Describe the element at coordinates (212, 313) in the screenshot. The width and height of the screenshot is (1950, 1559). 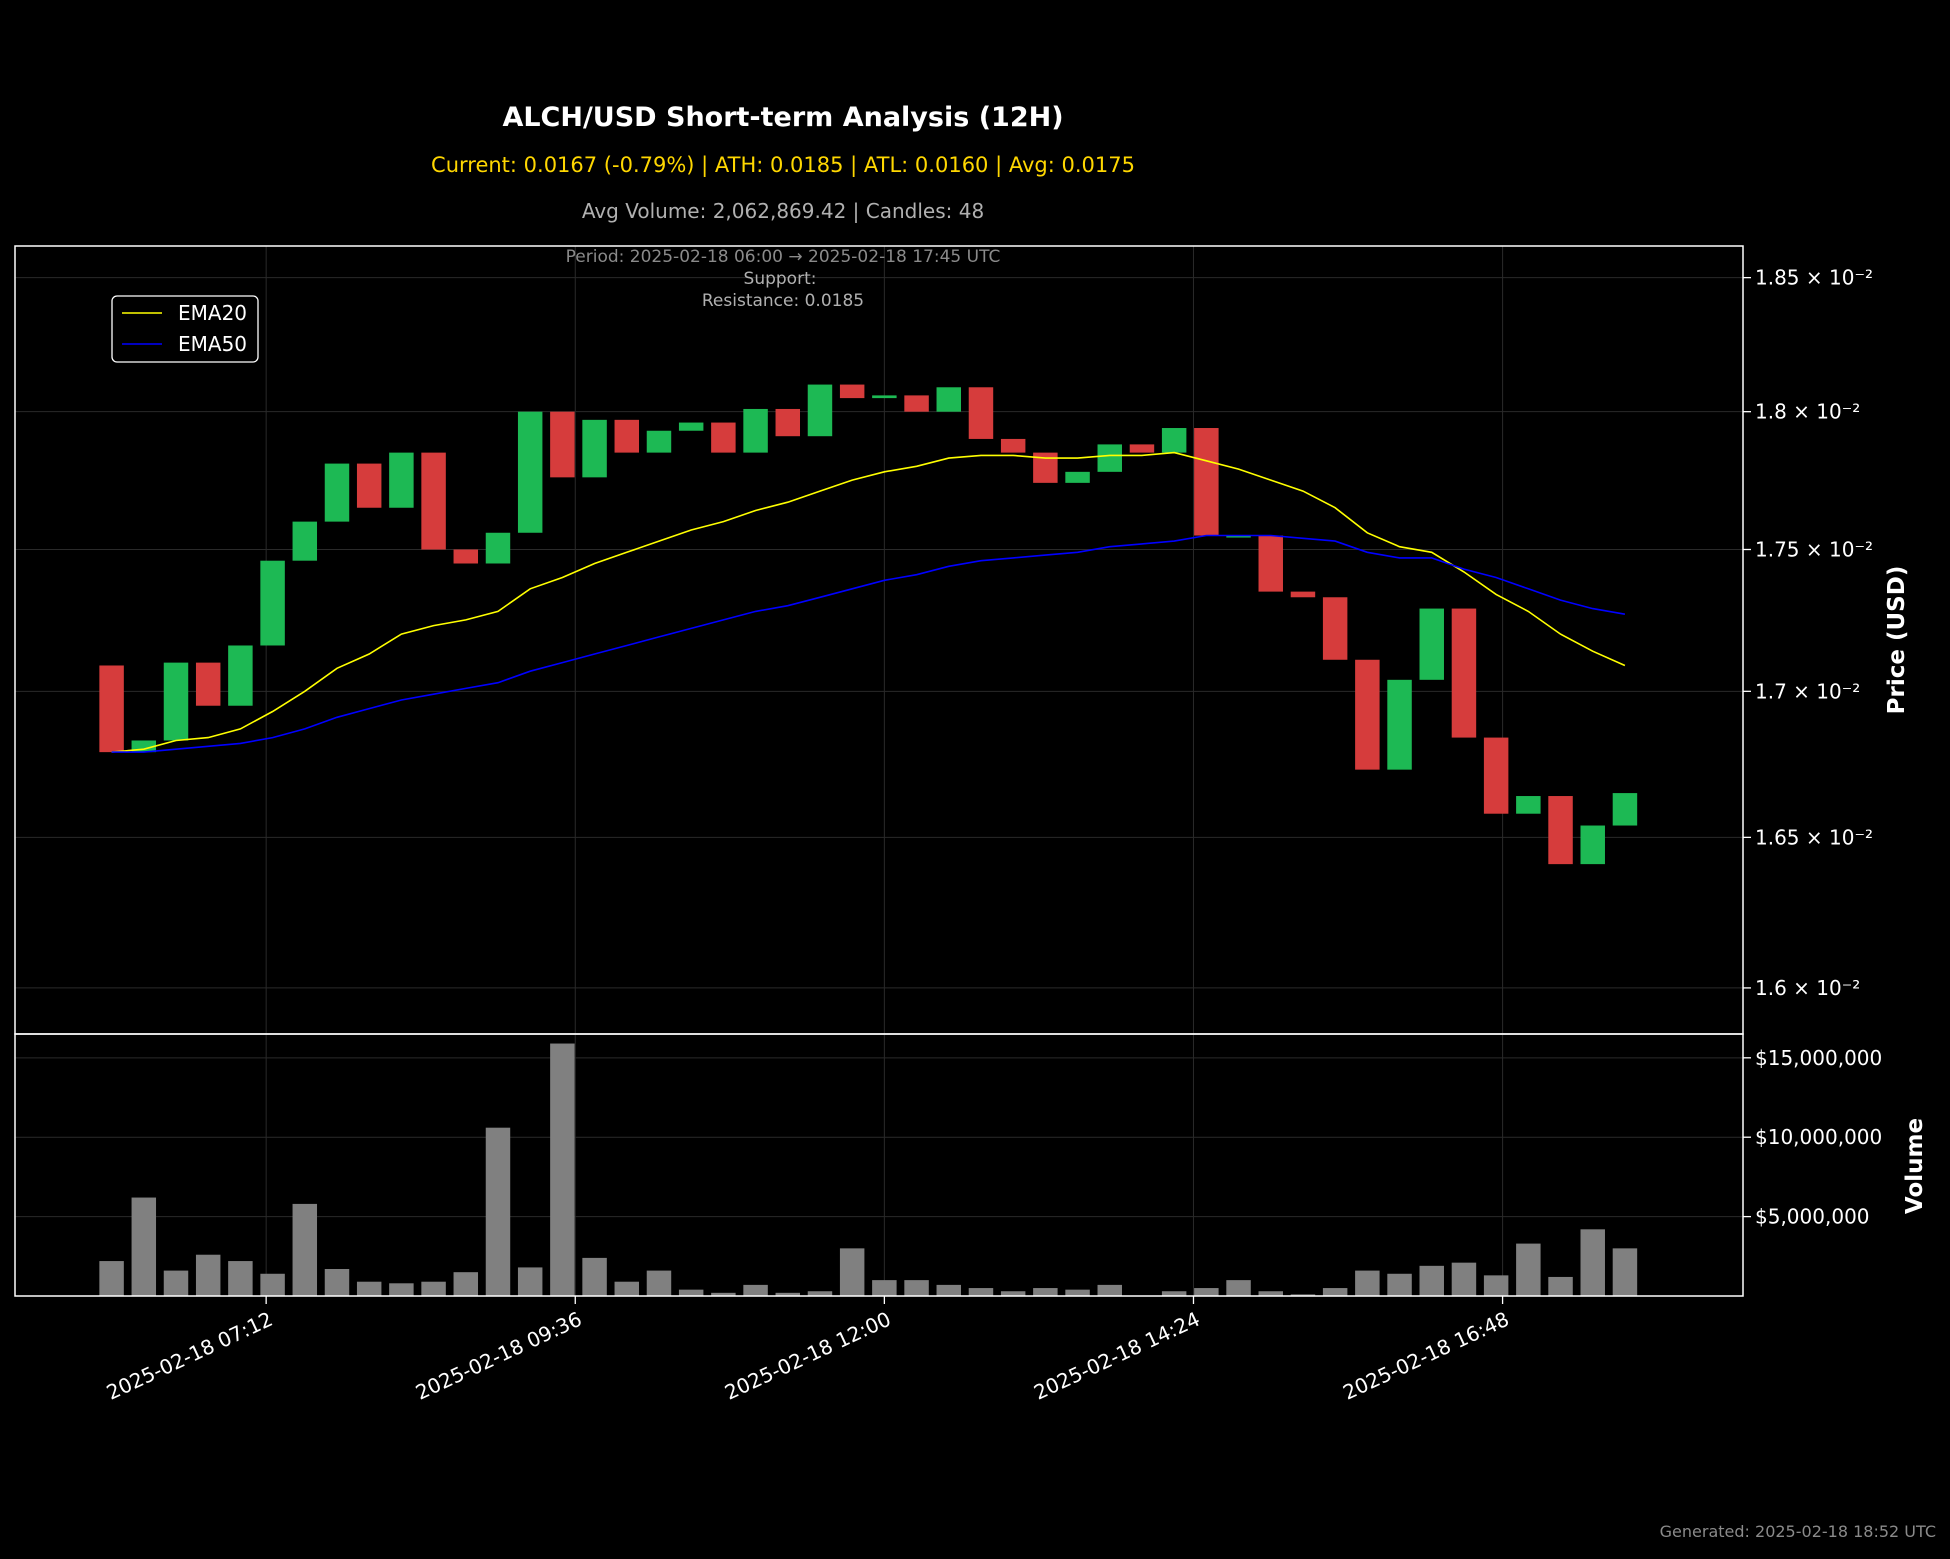
I see `legend-ema20-label: EMA20` at that location.